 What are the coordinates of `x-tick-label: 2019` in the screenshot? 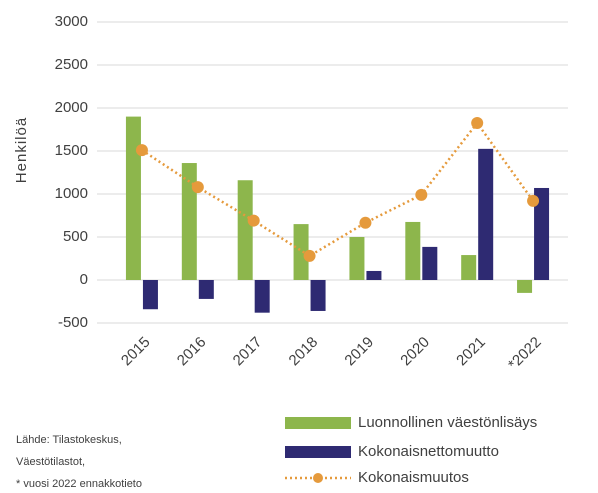 It's located at (359, 352).